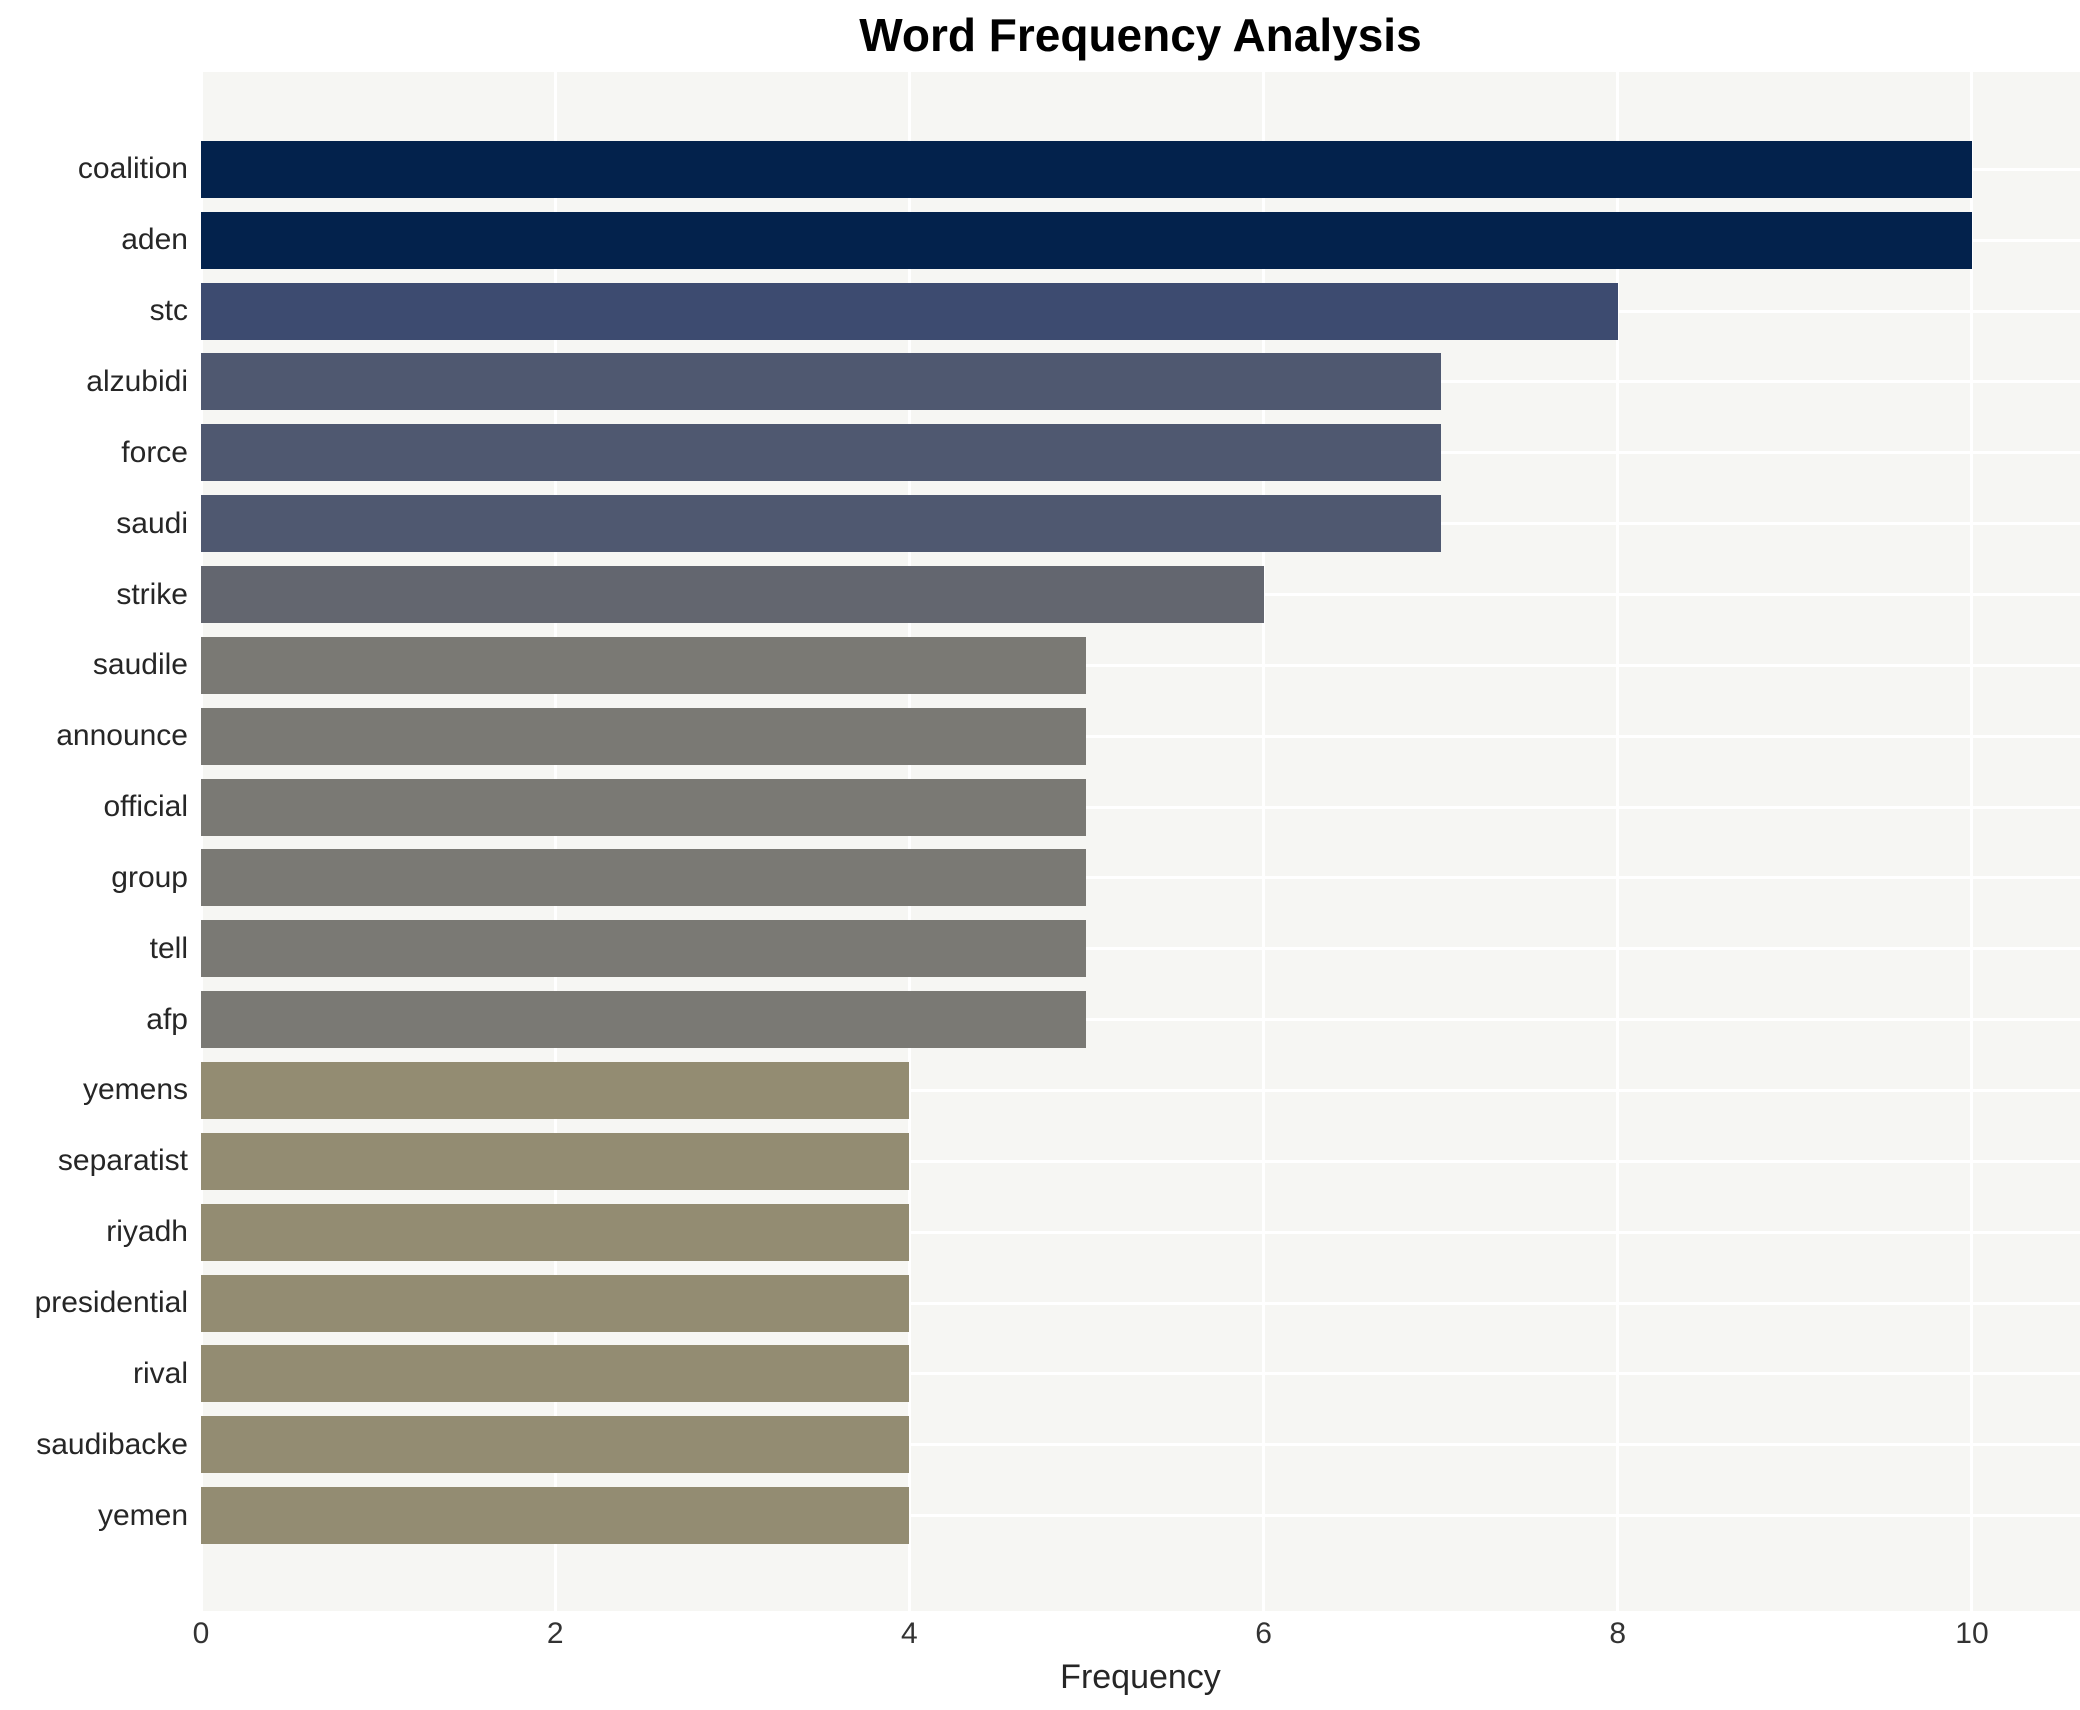  Describe the element at coordinates (122, 736) in the screenshot. I see `y-axis-label-announce: announce` at that location.